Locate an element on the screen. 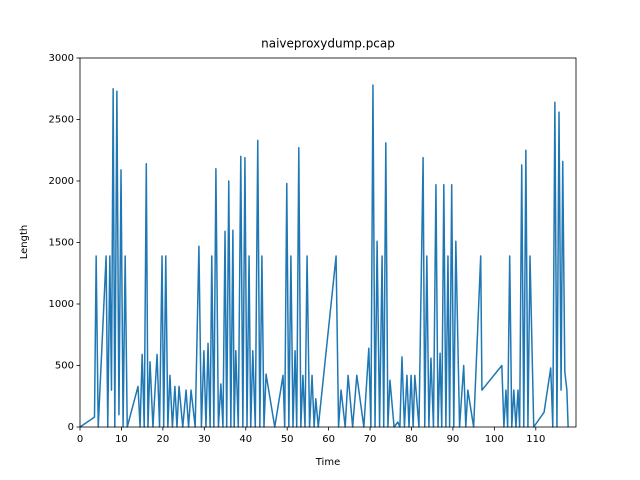  y-tick-label: 1000 is located at coordinates (61, 304).